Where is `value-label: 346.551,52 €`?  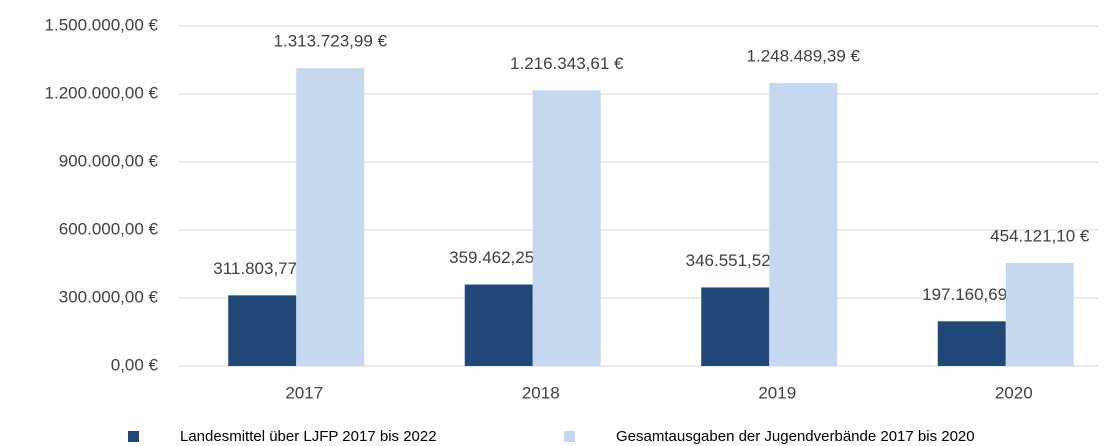
value-label: 346.551,52 € is located at coordinates (736, 260).